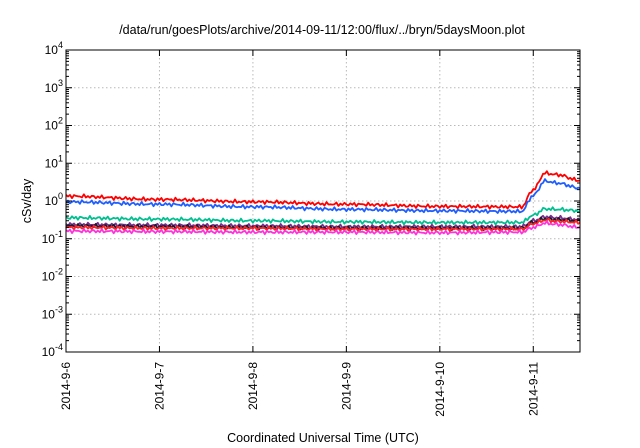 This screenshot has width=640, height=448. What do you see at coordinates (60, 83) in the screenshot?
I see `y-tick-exponent: 3` at bounding box center [60, 83].